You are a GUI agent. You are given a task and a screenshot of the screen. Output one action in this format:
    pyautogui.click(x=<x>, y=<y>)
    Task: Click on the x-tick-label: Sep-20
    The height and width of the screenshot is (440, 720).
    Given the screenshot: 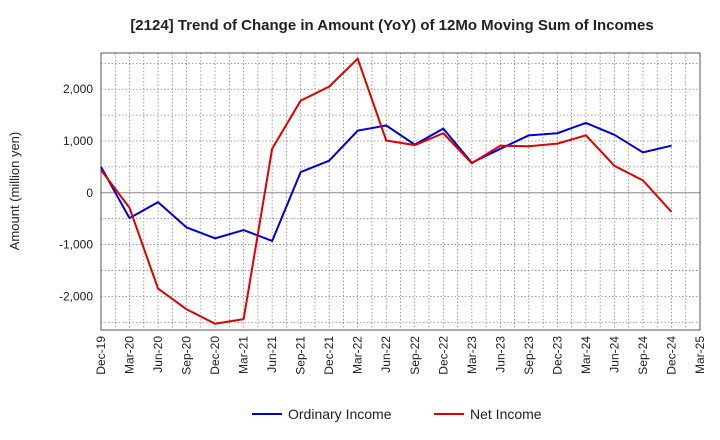 What is the action you would take?
    pyautogui.click(x=187, y=355)
    